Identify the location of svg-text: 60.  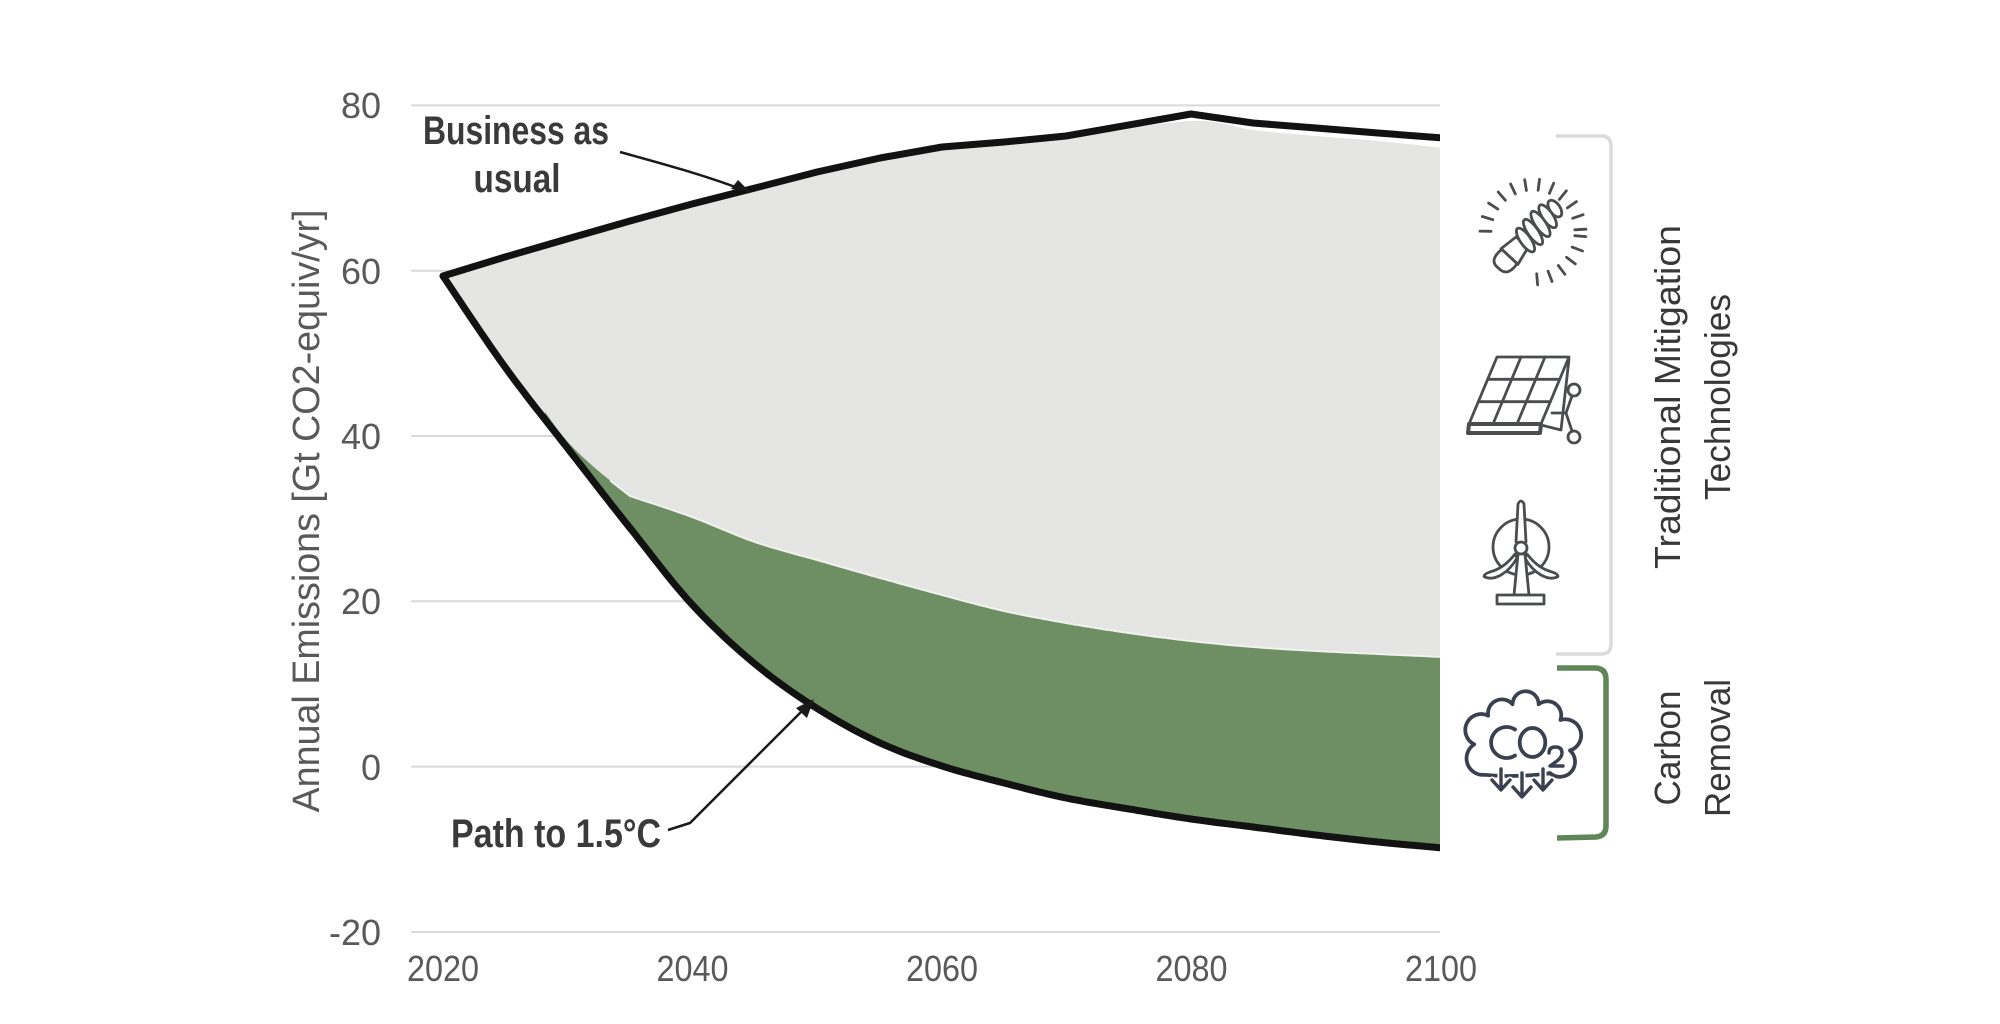
(361, 271).